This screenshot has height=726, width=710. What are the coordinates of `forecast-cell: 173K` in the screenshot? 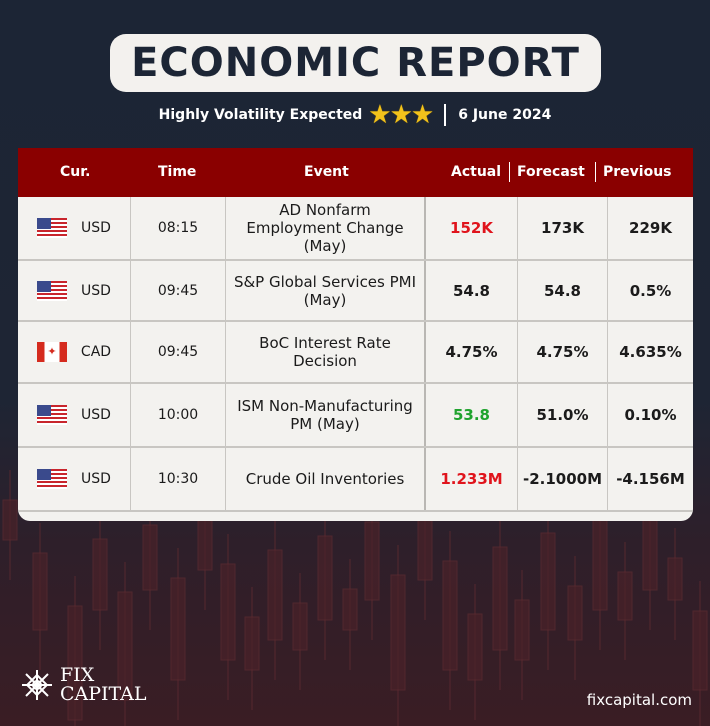 It's located at (562, 228).